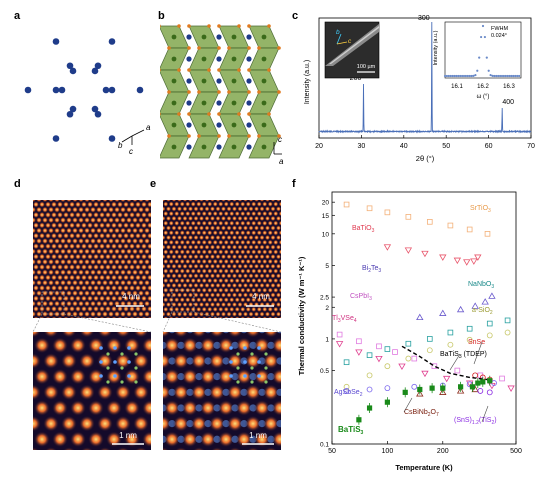 The image size is (540, 479). Describe the element at coordinates (480, 209) in the screenshot. I see `series-annotation: SrTiO3` at that location.